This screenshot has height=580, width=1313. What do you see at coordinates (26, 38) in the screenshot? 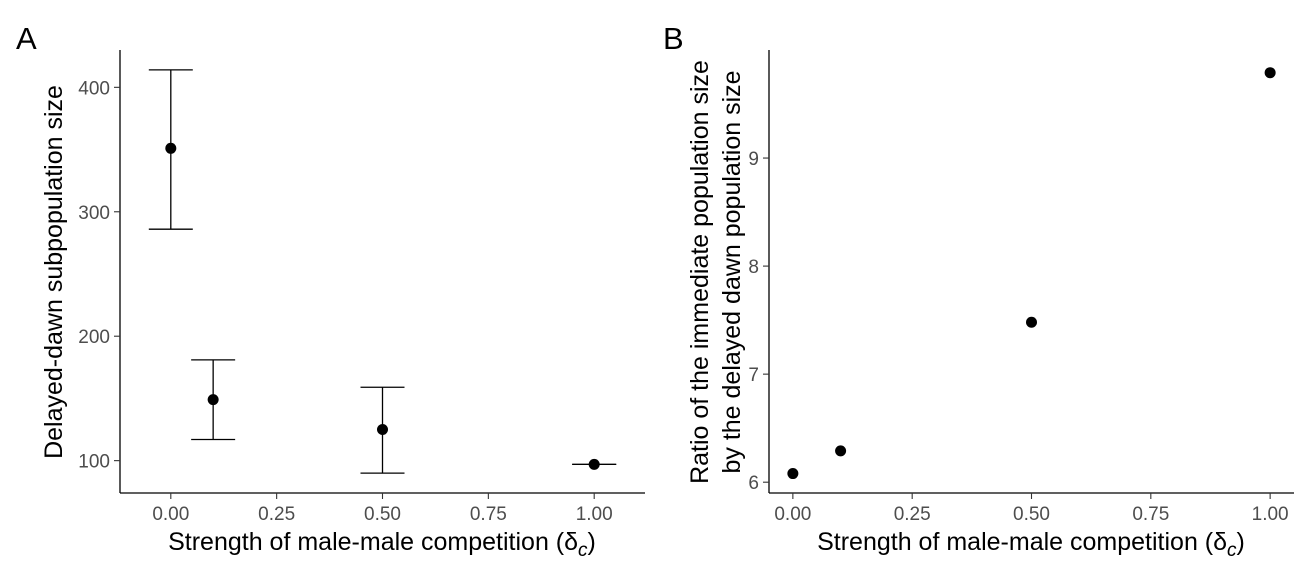
I see `panel-label-a: A` at bounding box center [26, 38].